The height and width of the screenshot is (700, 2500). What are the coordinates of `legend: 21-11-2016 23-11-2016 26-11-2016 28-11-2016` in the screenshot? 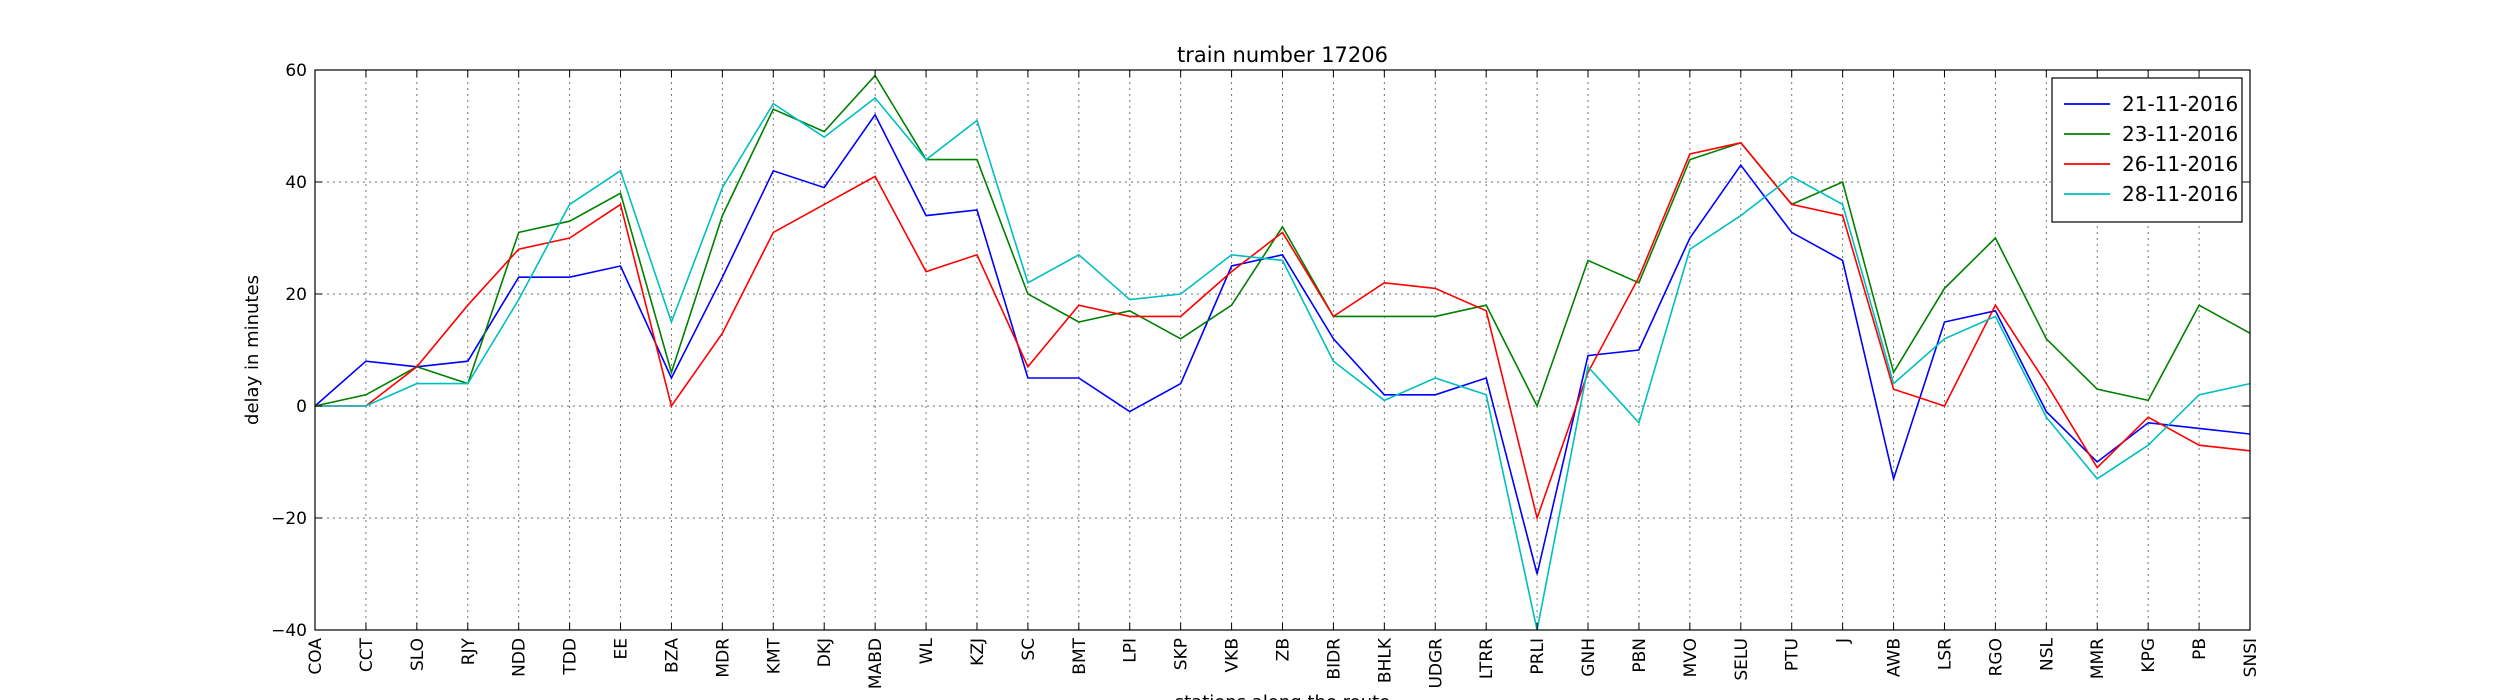 It's located at (2147, 150).